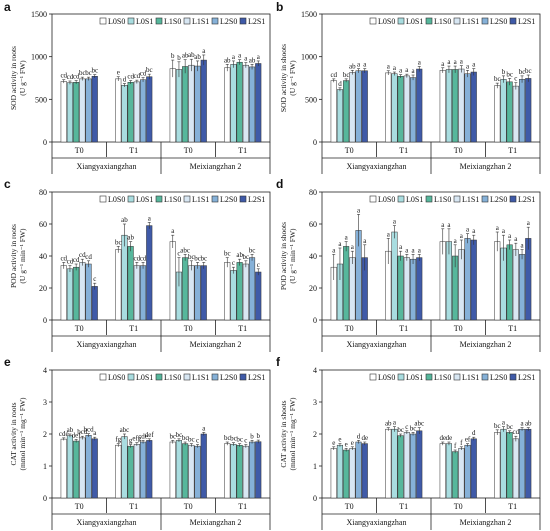 The width and height of the screenshot is (550, 531). What do you see at coordinates (76, 77) in the screenshot?
I see `significance-letter: cd` at bounding box center [76, 77].